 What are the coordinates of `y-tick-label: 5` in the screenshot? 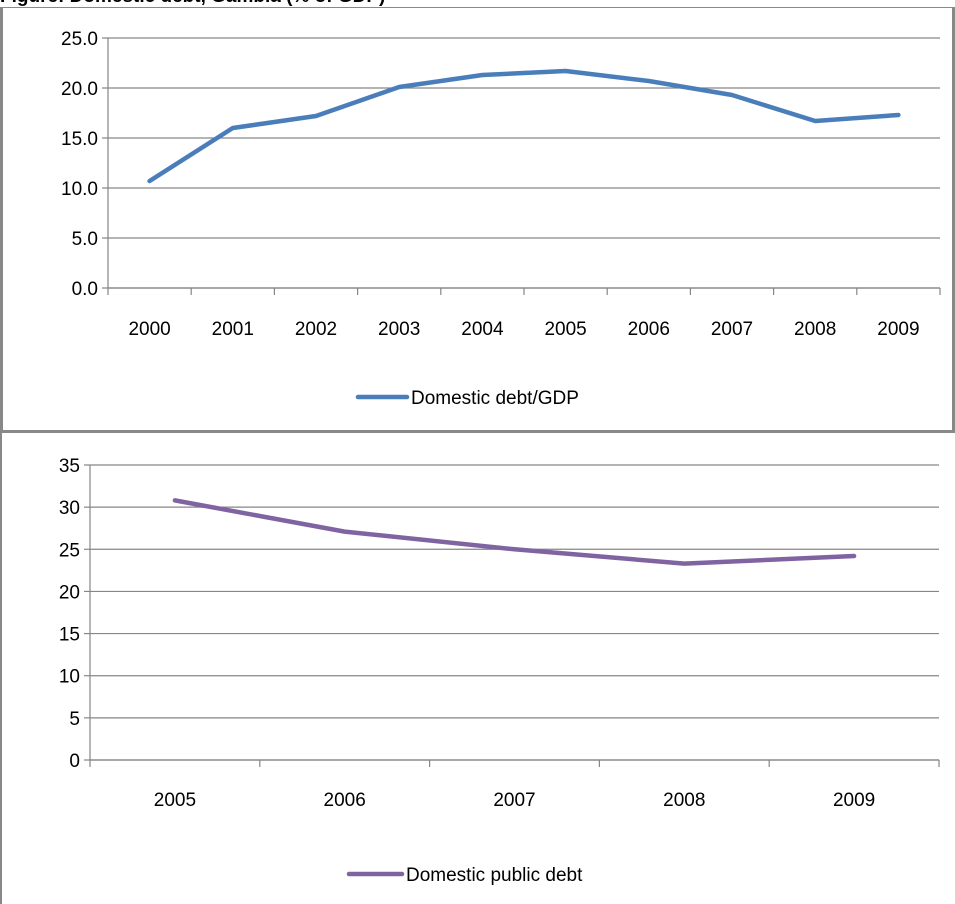 It's located at (74, 719).